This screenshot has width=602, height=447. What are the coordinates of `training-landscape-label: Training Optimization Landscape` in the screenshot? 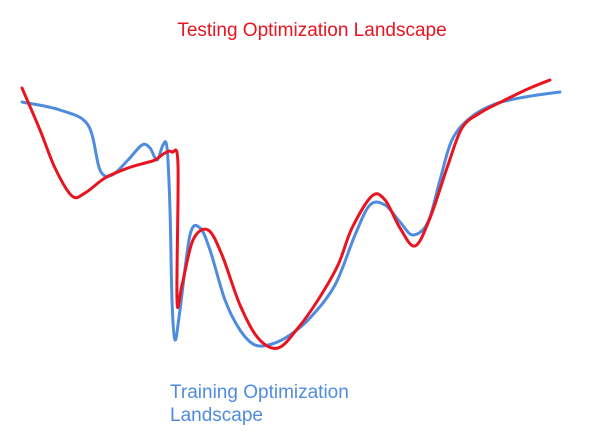 It's located at (259, 404).